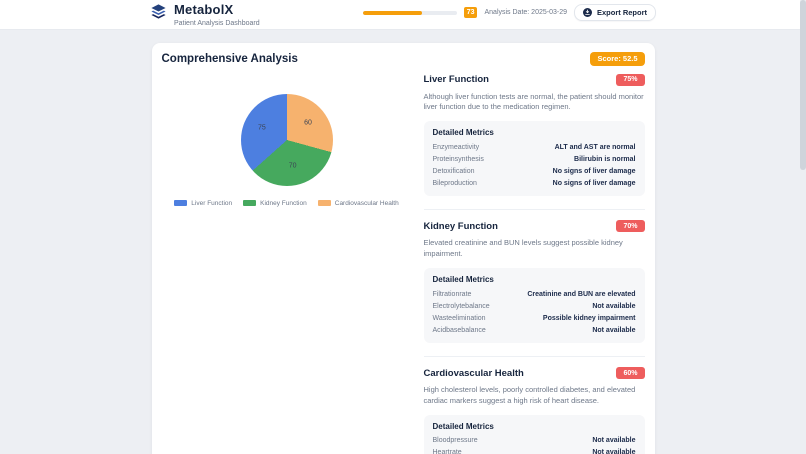 This screenshot has width=806, height=454. I want to click on brand: MetabolX Patient Analysis Dashboard, so click(205, 14).